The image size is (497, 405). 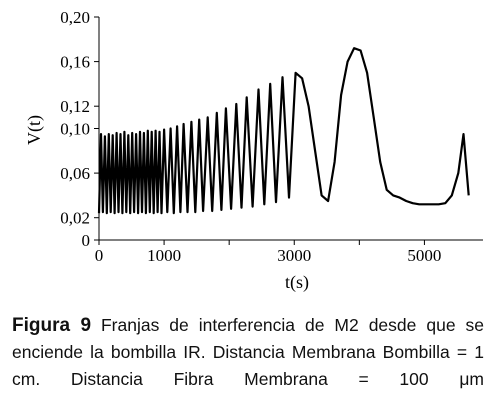 I want to click on x-tick-label: 5000, so click(x=424, y=255).